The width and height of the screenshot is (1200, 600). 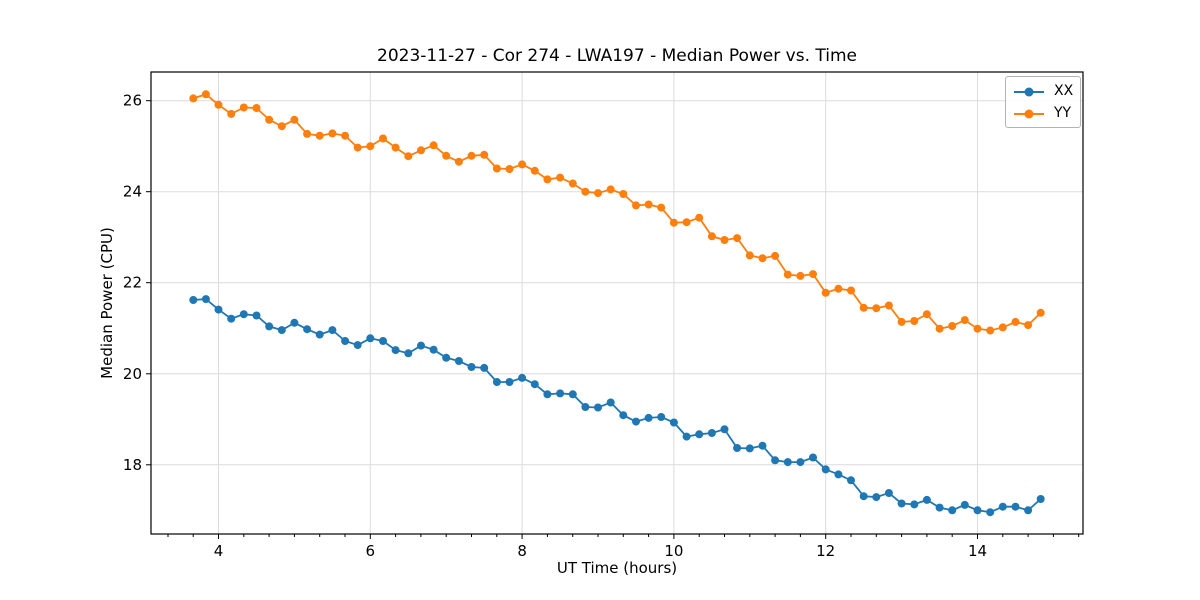 What do you see at coordinates (132, 101) in the screenshot?
I see `svg-text: 26` at bounding box center [132, 101].